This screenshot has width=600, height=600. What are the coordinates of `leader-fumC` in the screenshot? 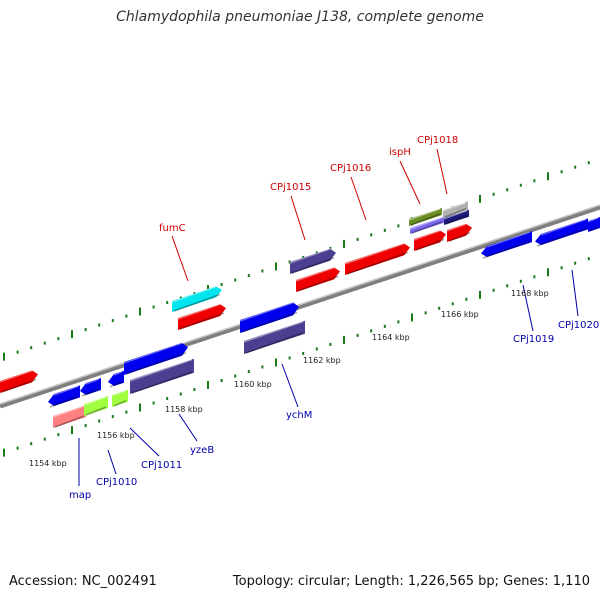 It's located at (180, 258).